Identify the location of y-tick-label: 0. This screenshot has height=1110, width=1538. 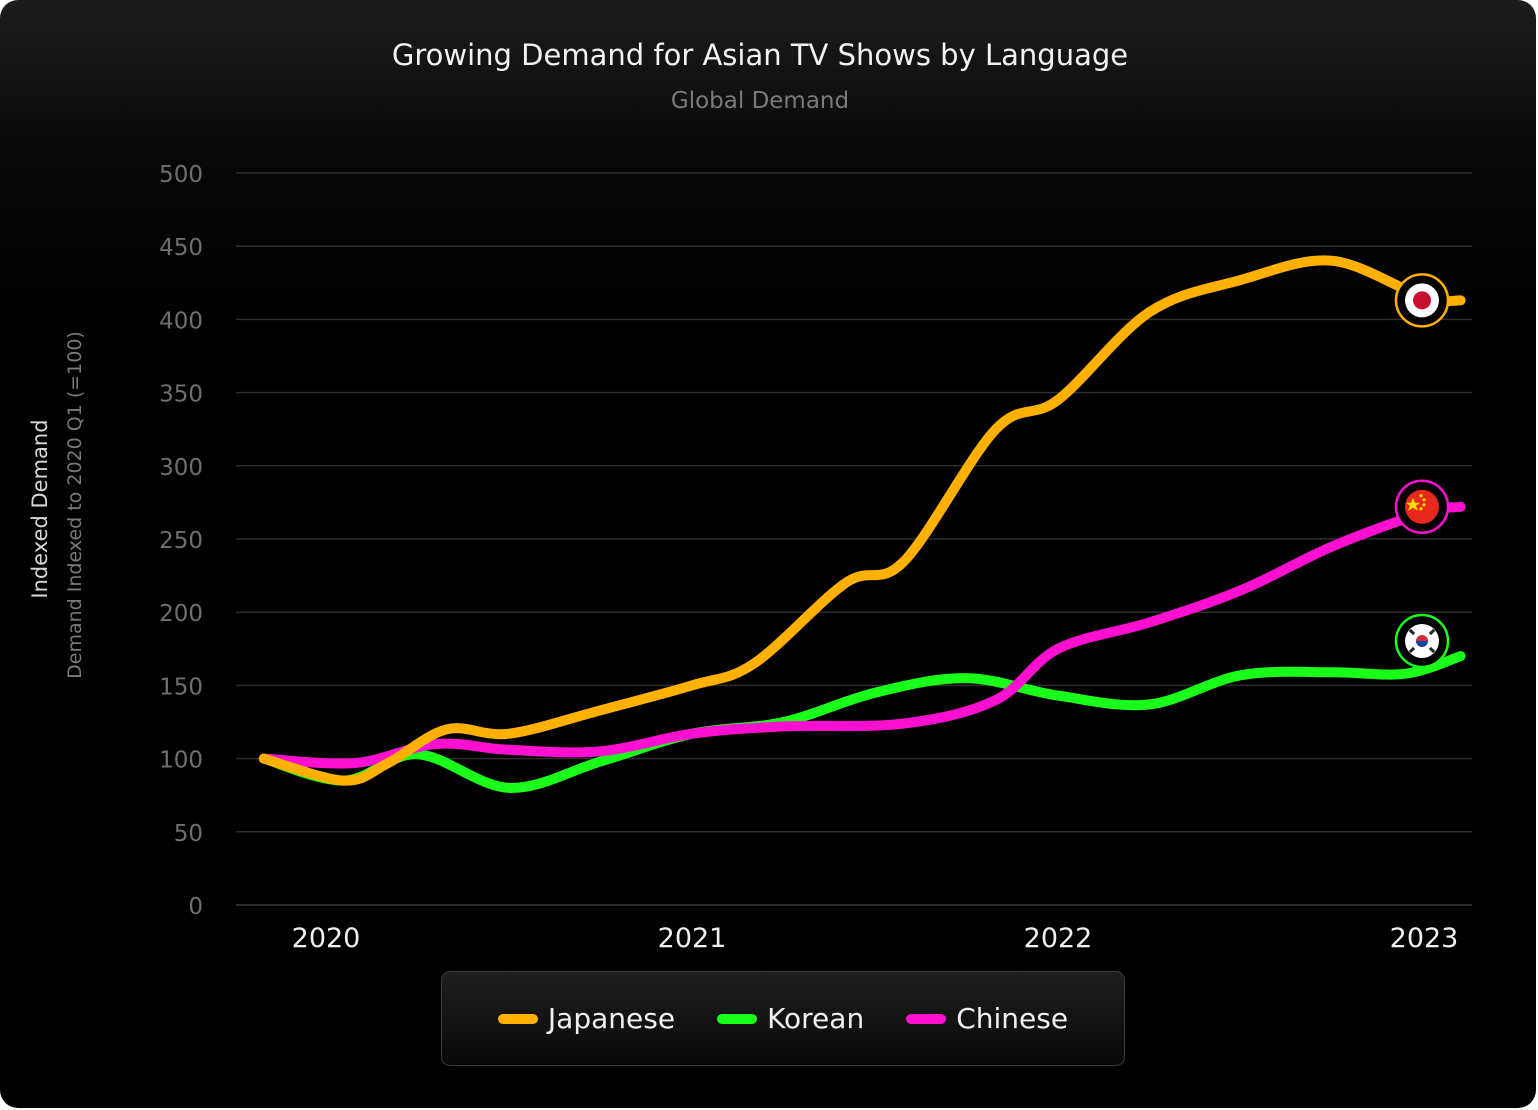
(195, 907).